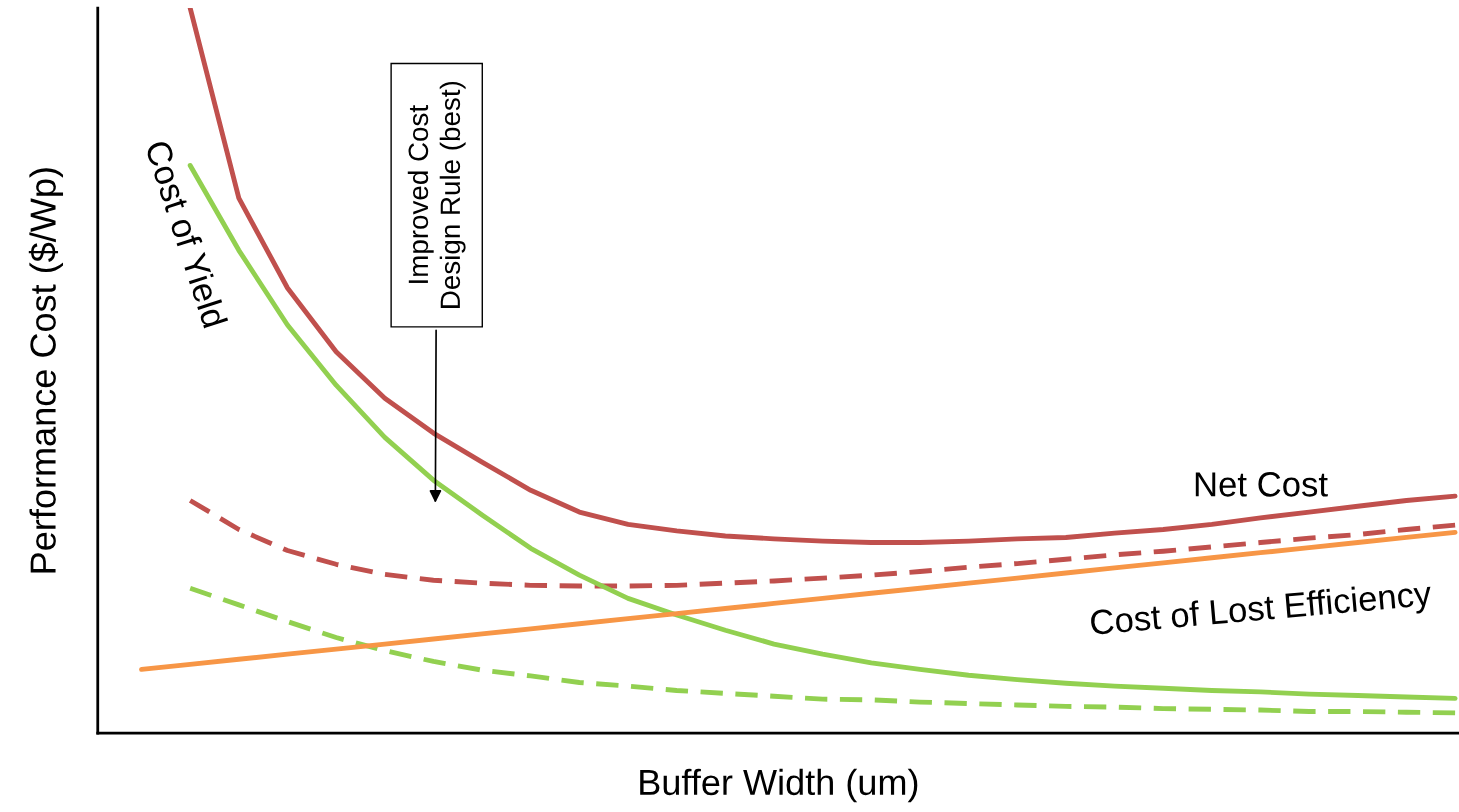 The width and height of the screenshot is (1459, 812). What do you see at coordinates (1261, 484) in the screenshot?
I see `series-label: Net Cost` at bounding box center [1261, 484].